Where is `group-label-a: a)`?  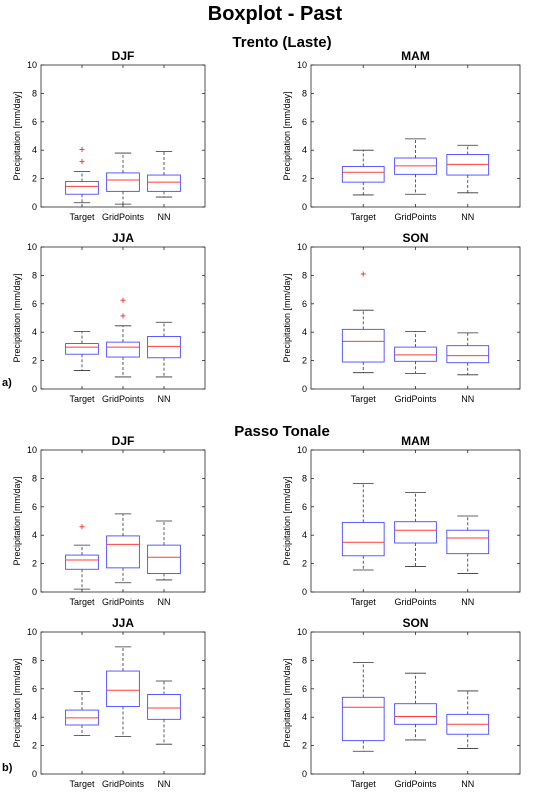
group-label-a: a) is located at coordinates (7, 383).